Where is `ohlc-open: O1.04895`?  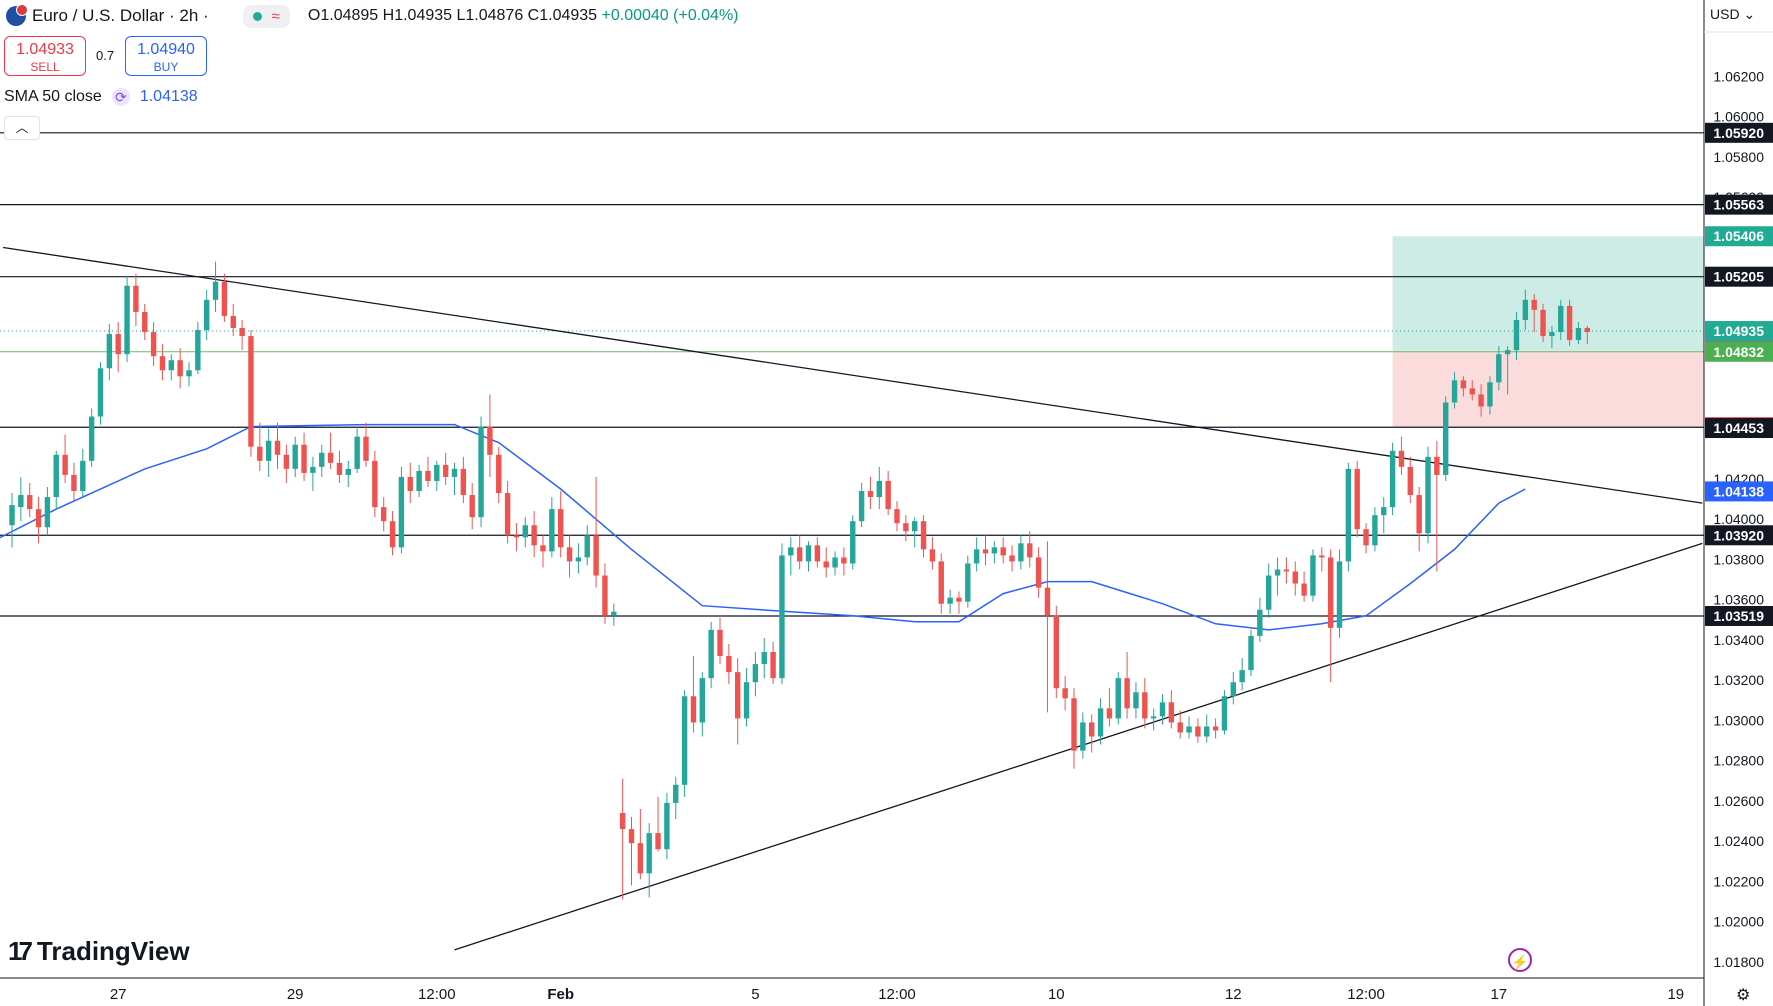
ohlc-open: O1.04895 is located at coordinates (343, 15).